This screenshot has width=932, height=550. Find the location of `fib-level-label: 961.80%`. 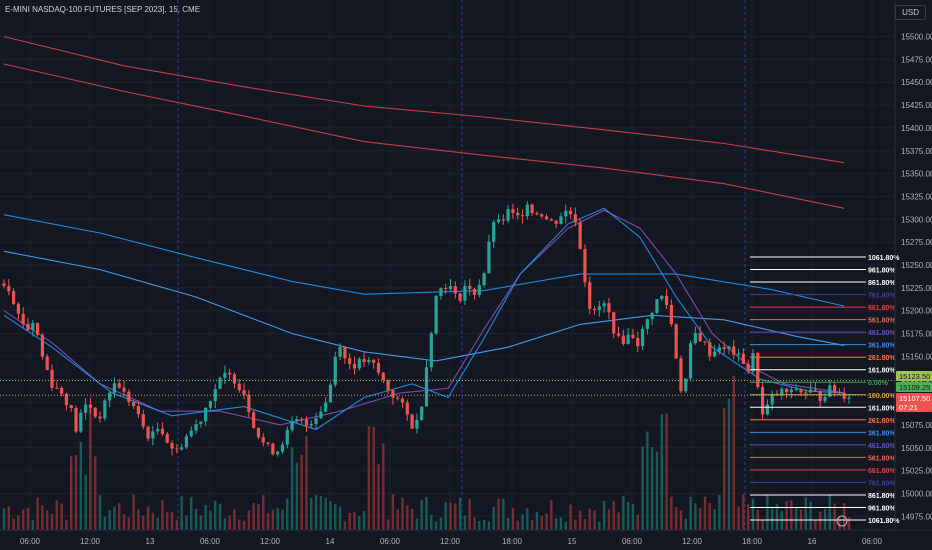

fib-level-label: 961.80% is located at coordinates (882, 271).